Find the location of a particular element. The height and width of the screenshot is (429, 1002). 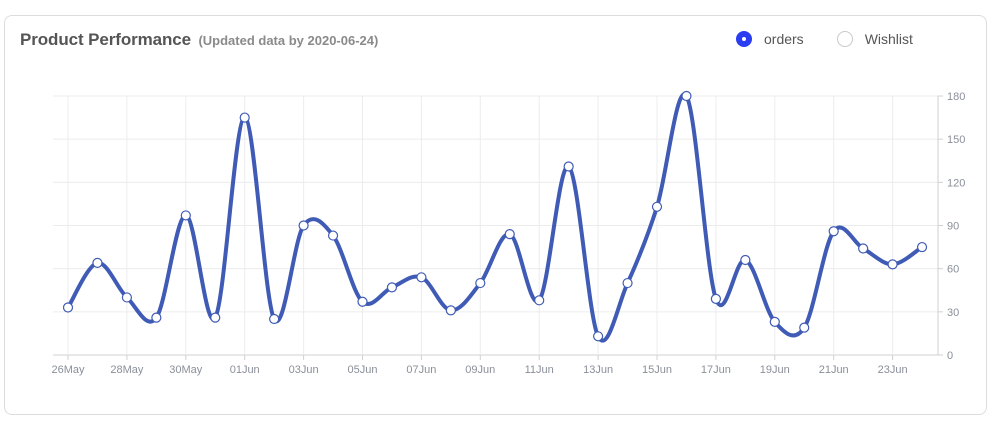

radio-unselected-icon is located at coordinates (844, 39).